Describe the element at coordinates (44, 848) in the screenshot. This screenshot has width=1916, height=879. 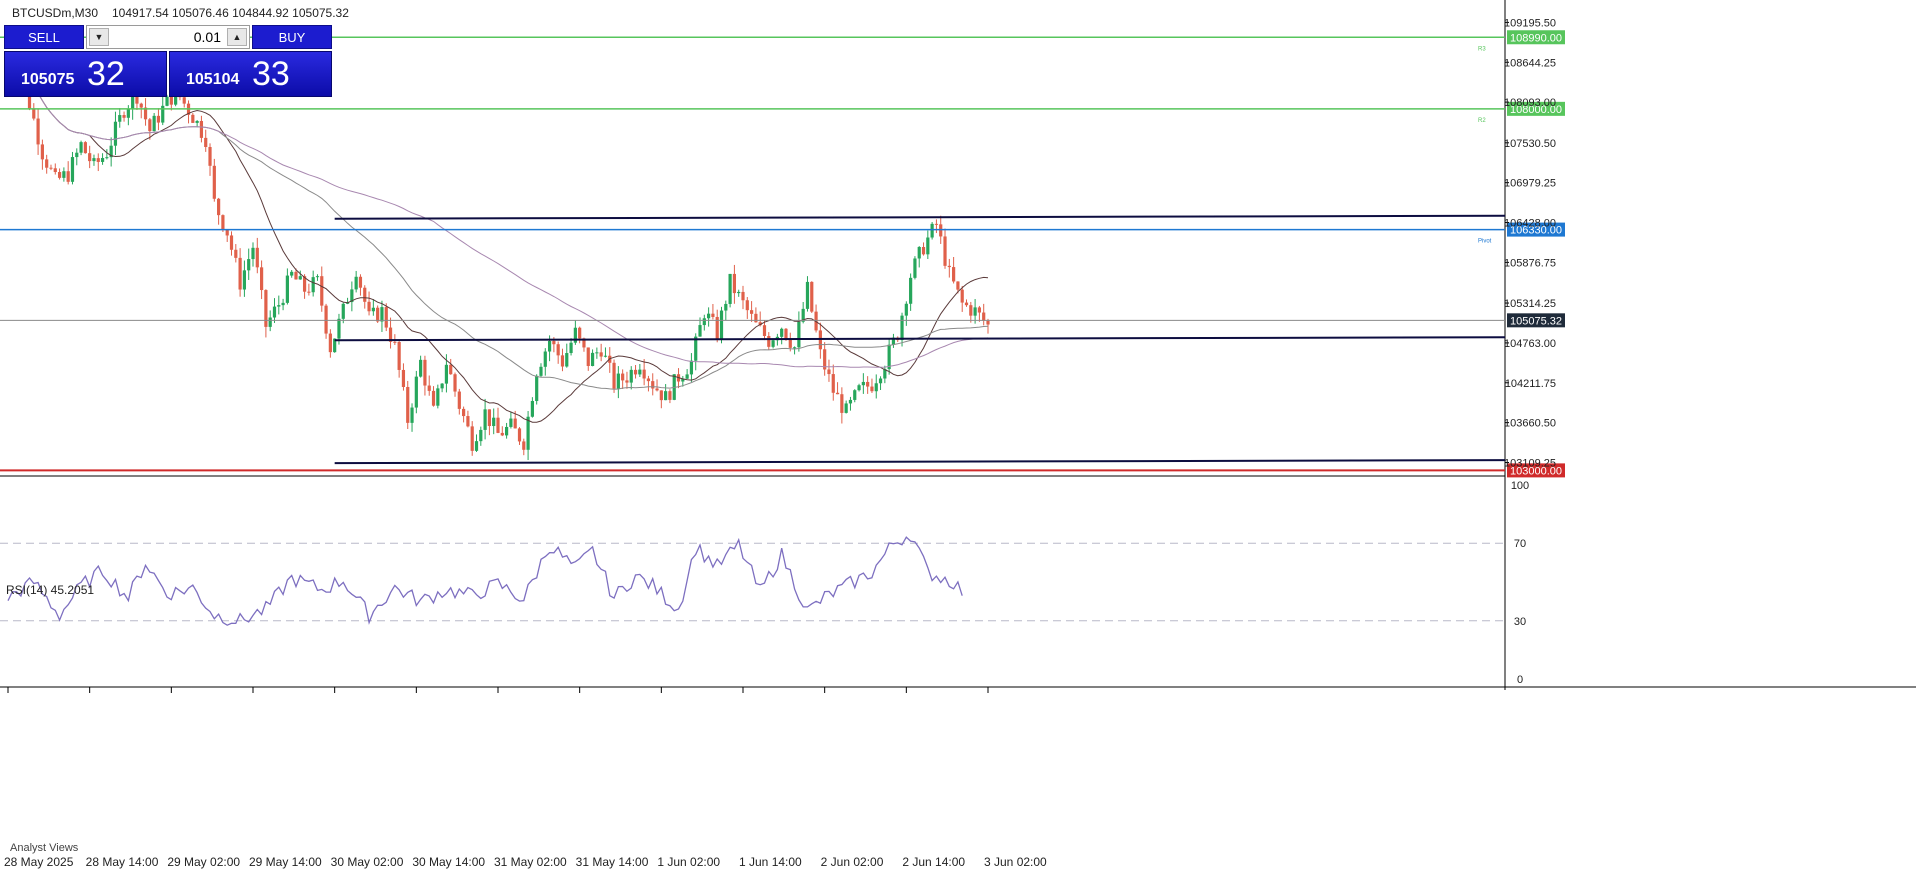
I see `analyst-views-tab: Analyst Views` at that location.